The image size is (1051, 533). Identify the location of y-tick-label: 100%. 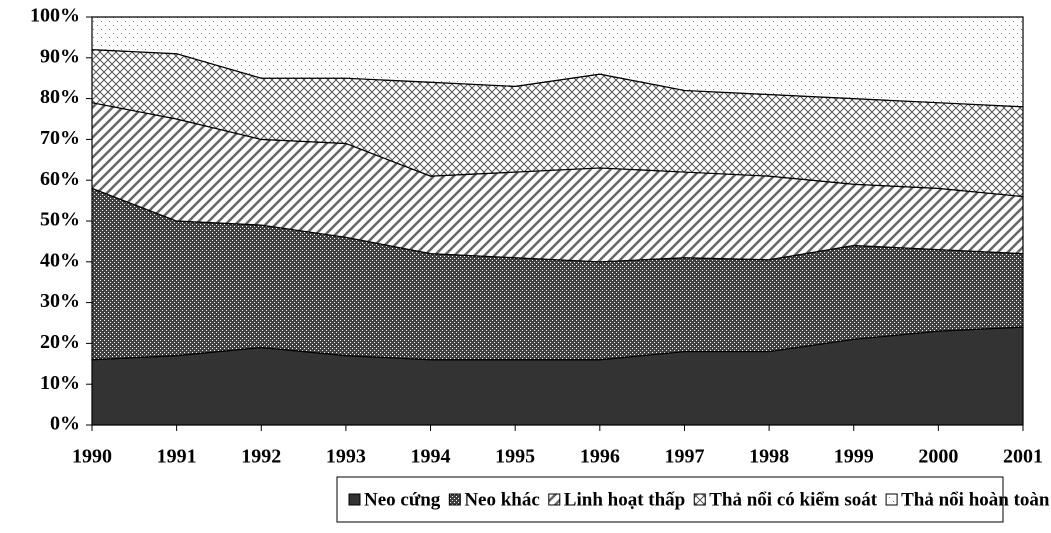
(55, 16).